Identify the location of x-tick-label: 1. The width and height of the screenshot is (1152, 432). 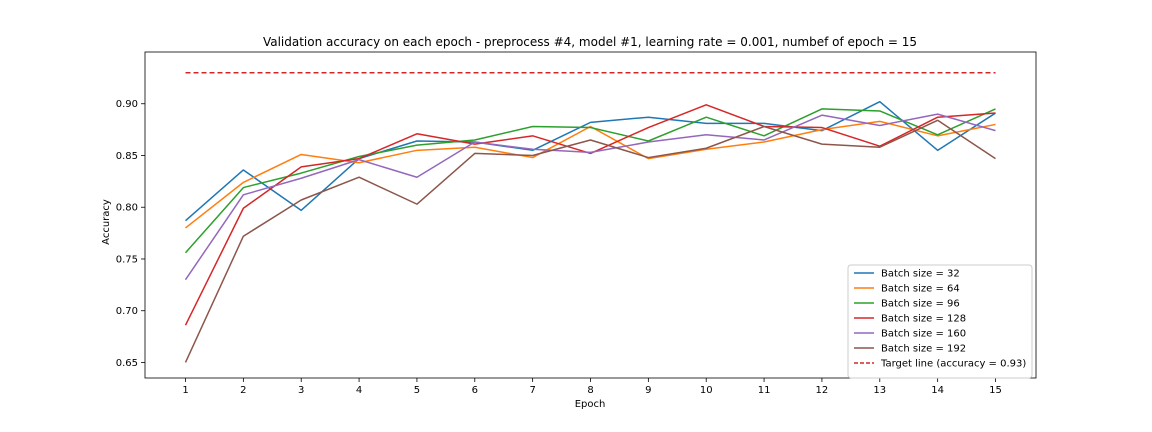
(185, 390).